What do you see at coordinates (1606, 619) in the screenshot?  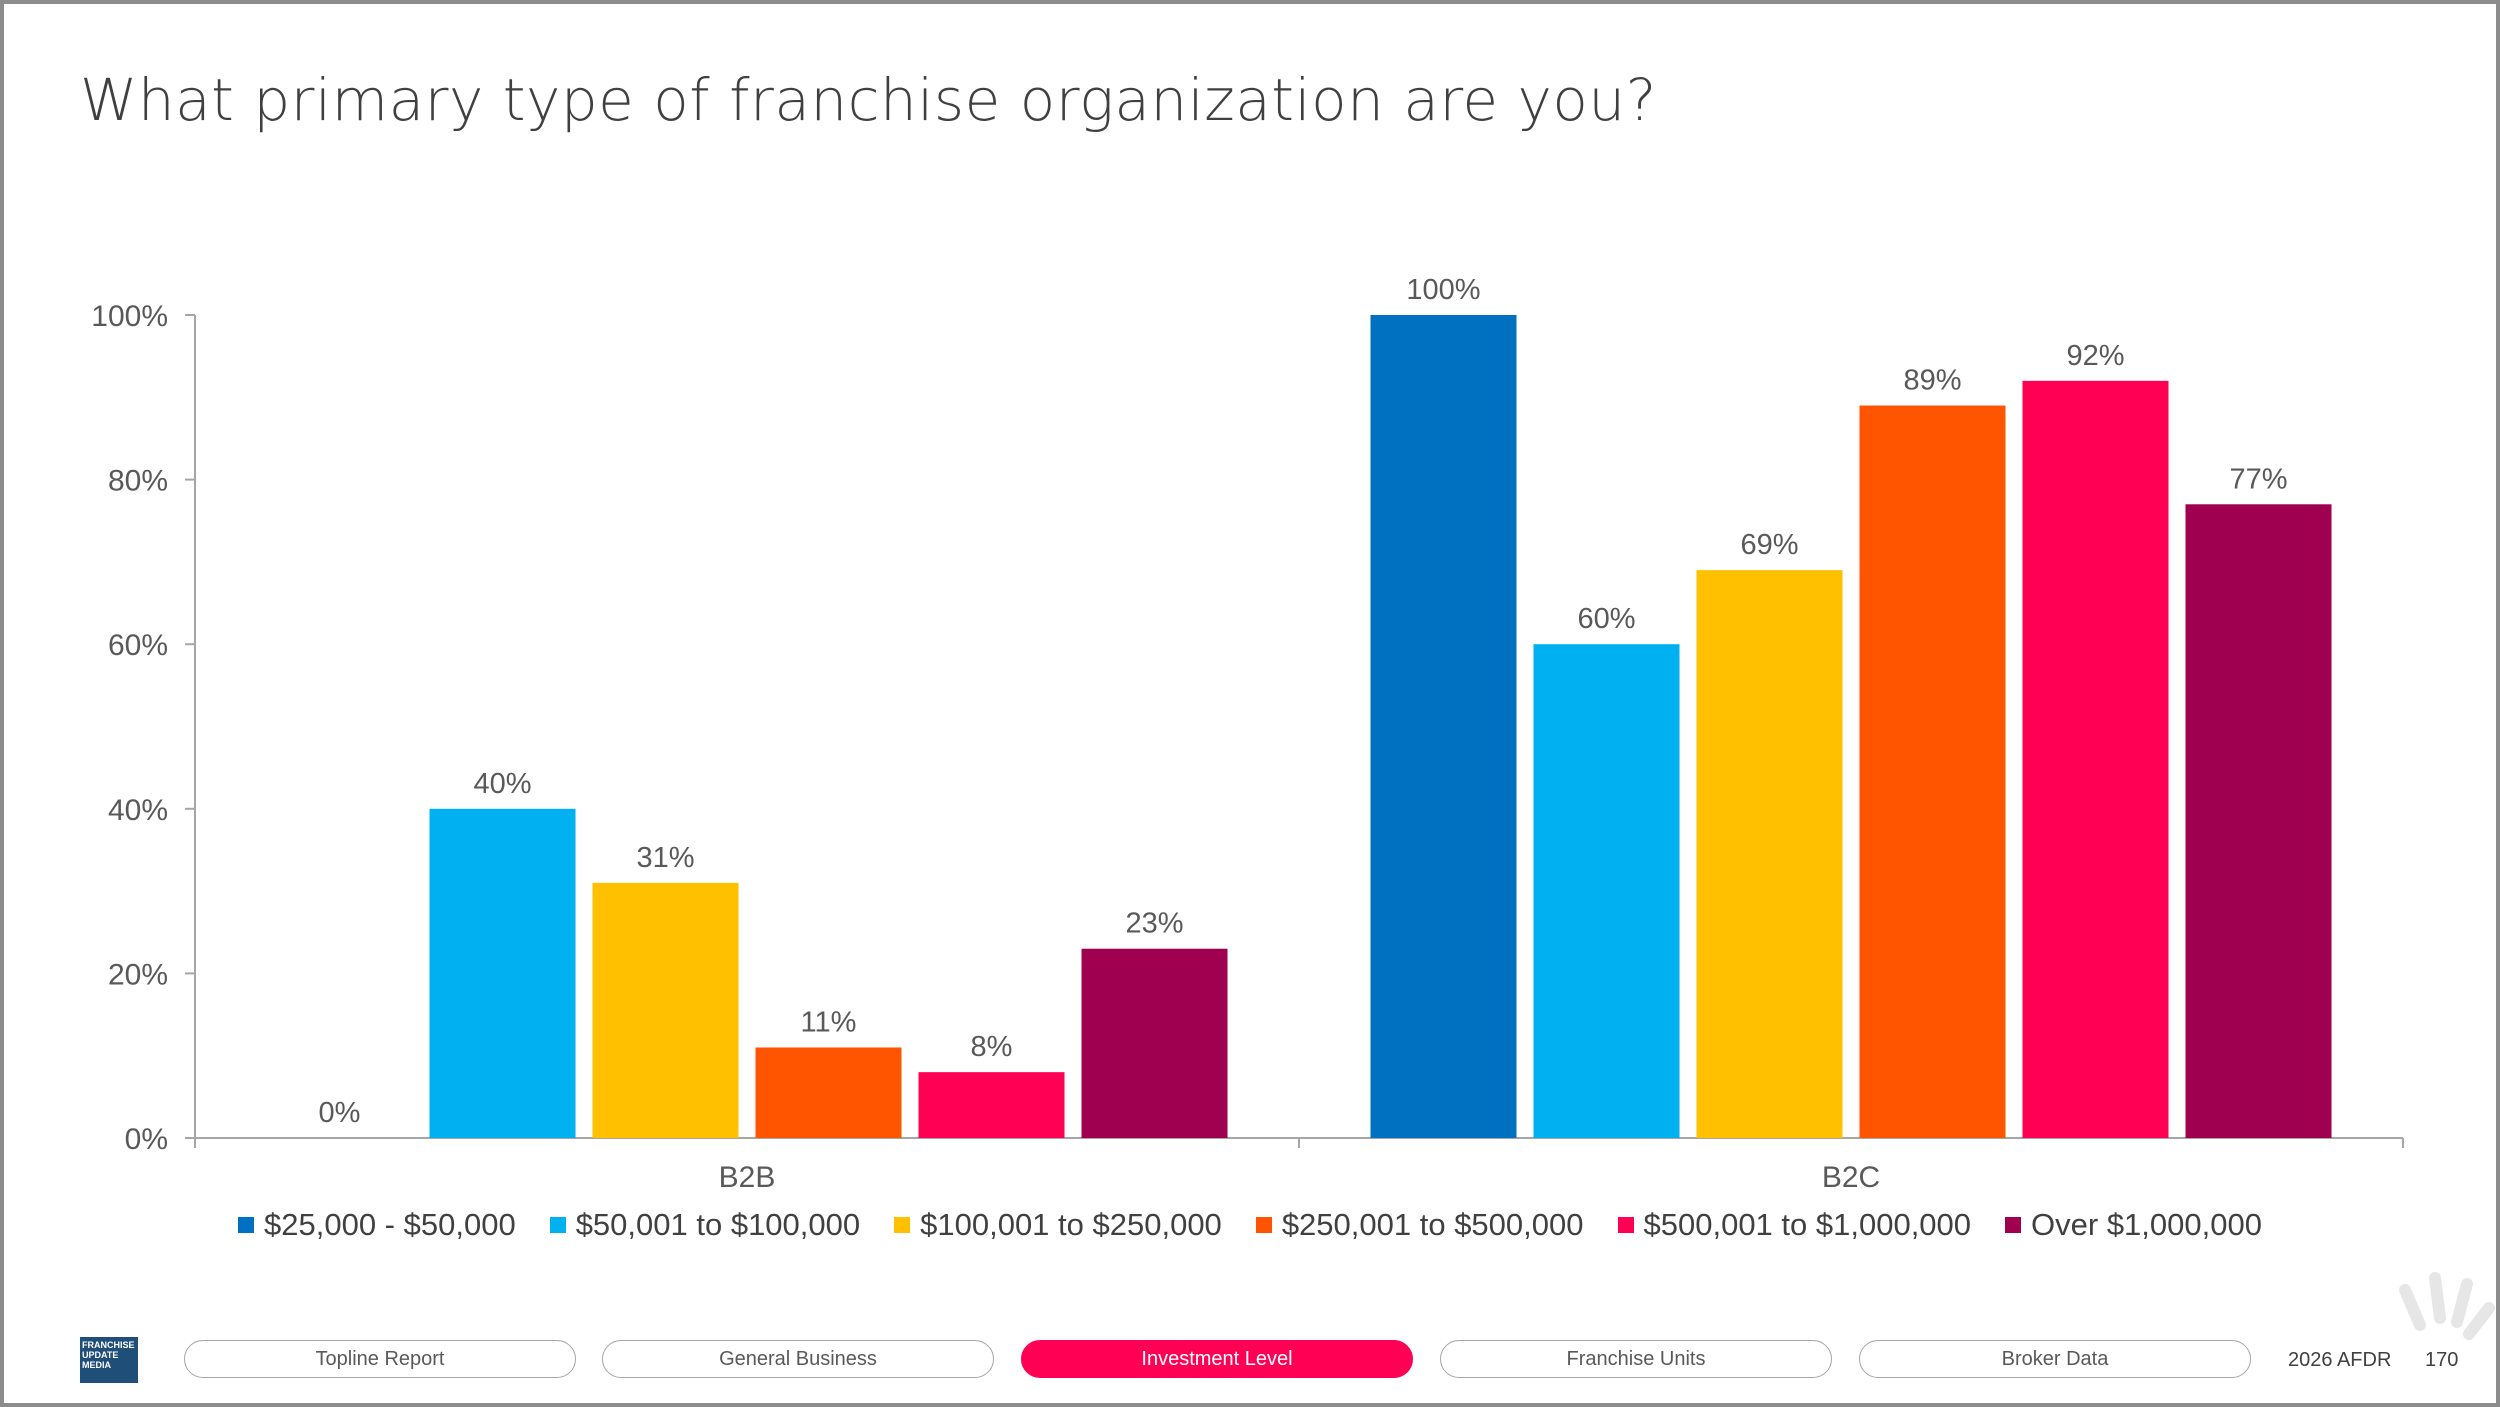 I see `bar-data-label: 60%` at bounding box center [1606, 619].